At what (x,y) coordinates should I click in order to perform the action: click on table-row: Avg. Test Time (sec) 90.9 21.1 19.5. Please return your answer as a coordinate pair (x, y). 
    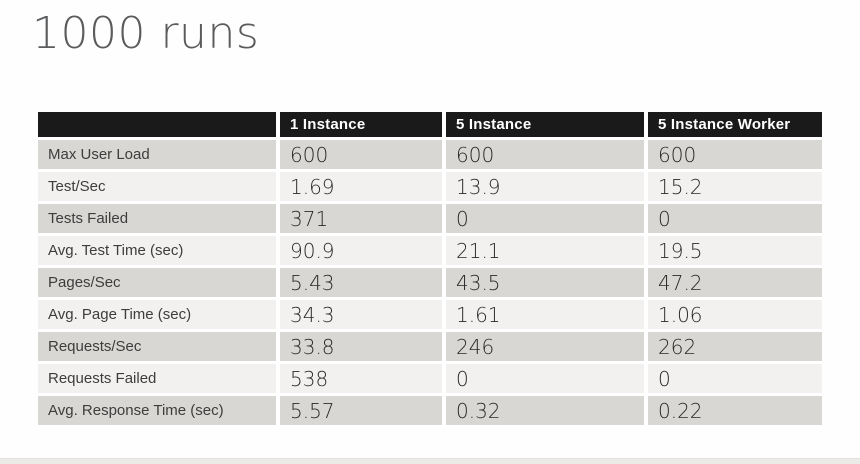
    Looking at the image, I should click on (430, 251).